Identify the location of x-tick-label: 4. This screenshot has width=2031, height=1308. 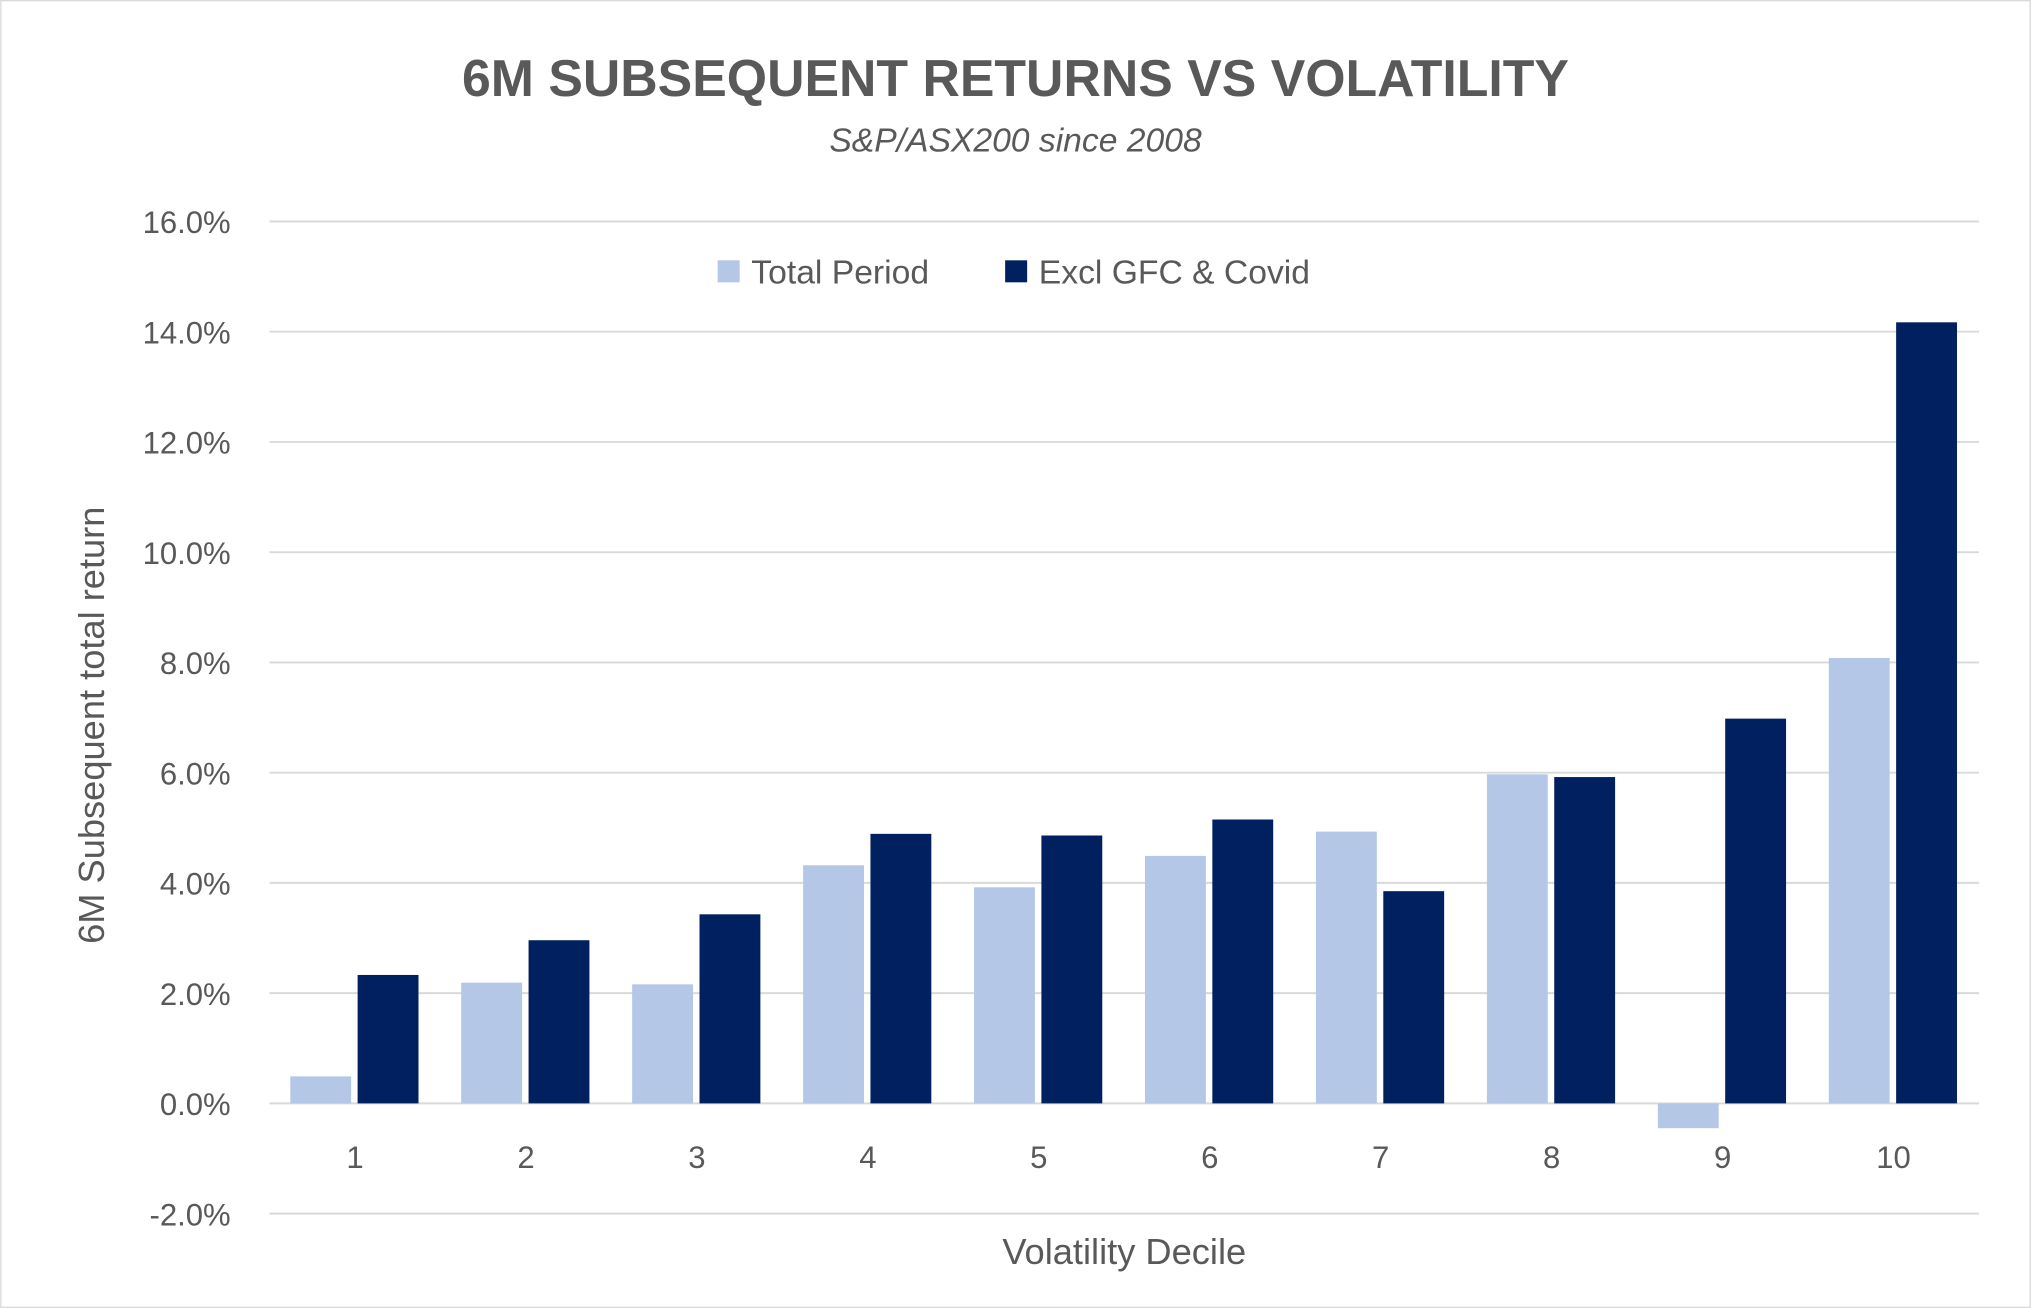
(867, 1157).